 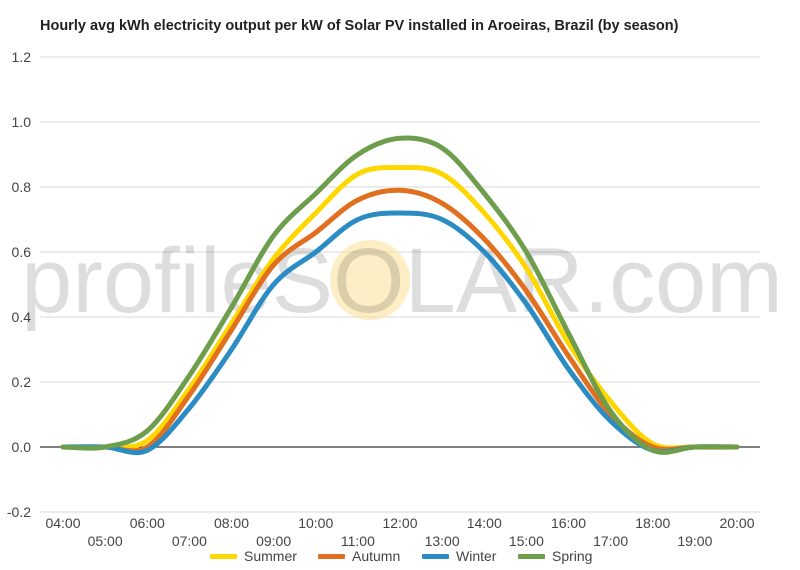 I want to click on legend-item-autumn: Autumn, so click(x=359, y=556).